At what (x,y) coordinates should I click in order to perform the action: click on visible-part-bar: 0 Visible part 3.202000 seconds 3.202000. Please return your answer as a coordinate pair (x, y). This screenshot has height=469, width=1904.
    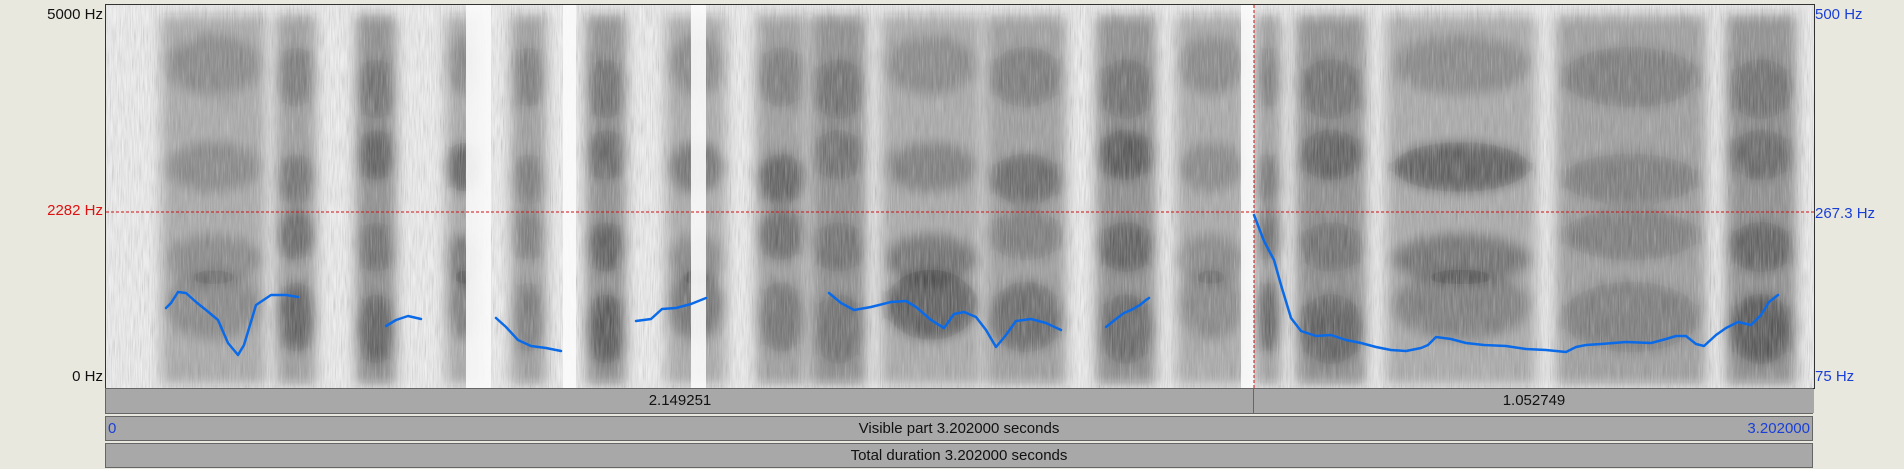
    Looking at the image, I should click on (959, 428).